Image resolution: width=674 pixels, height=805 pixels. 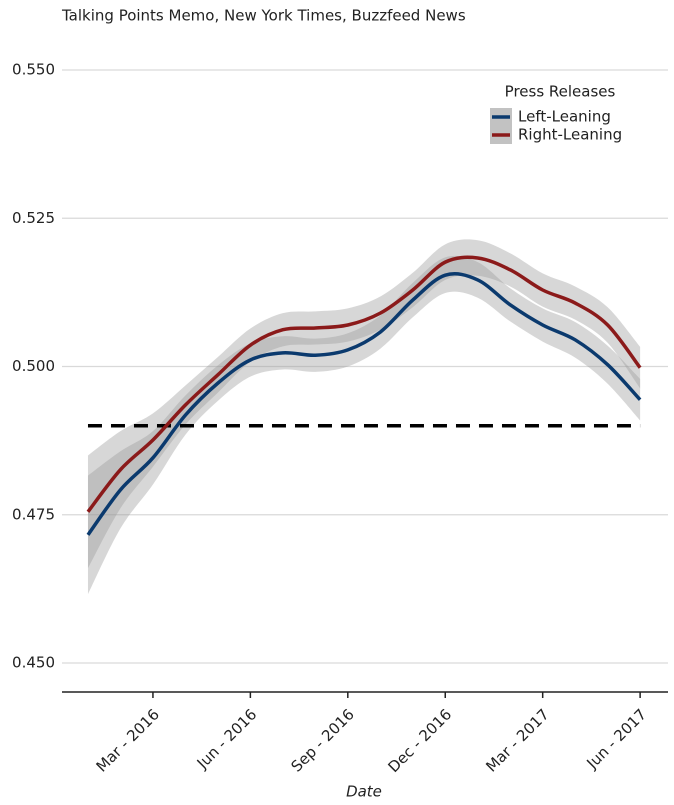 What do you see at coordinates (33, 663) in the screenshot?
I see `y-tick-label: 0.450` at bounding box center [33, 663].